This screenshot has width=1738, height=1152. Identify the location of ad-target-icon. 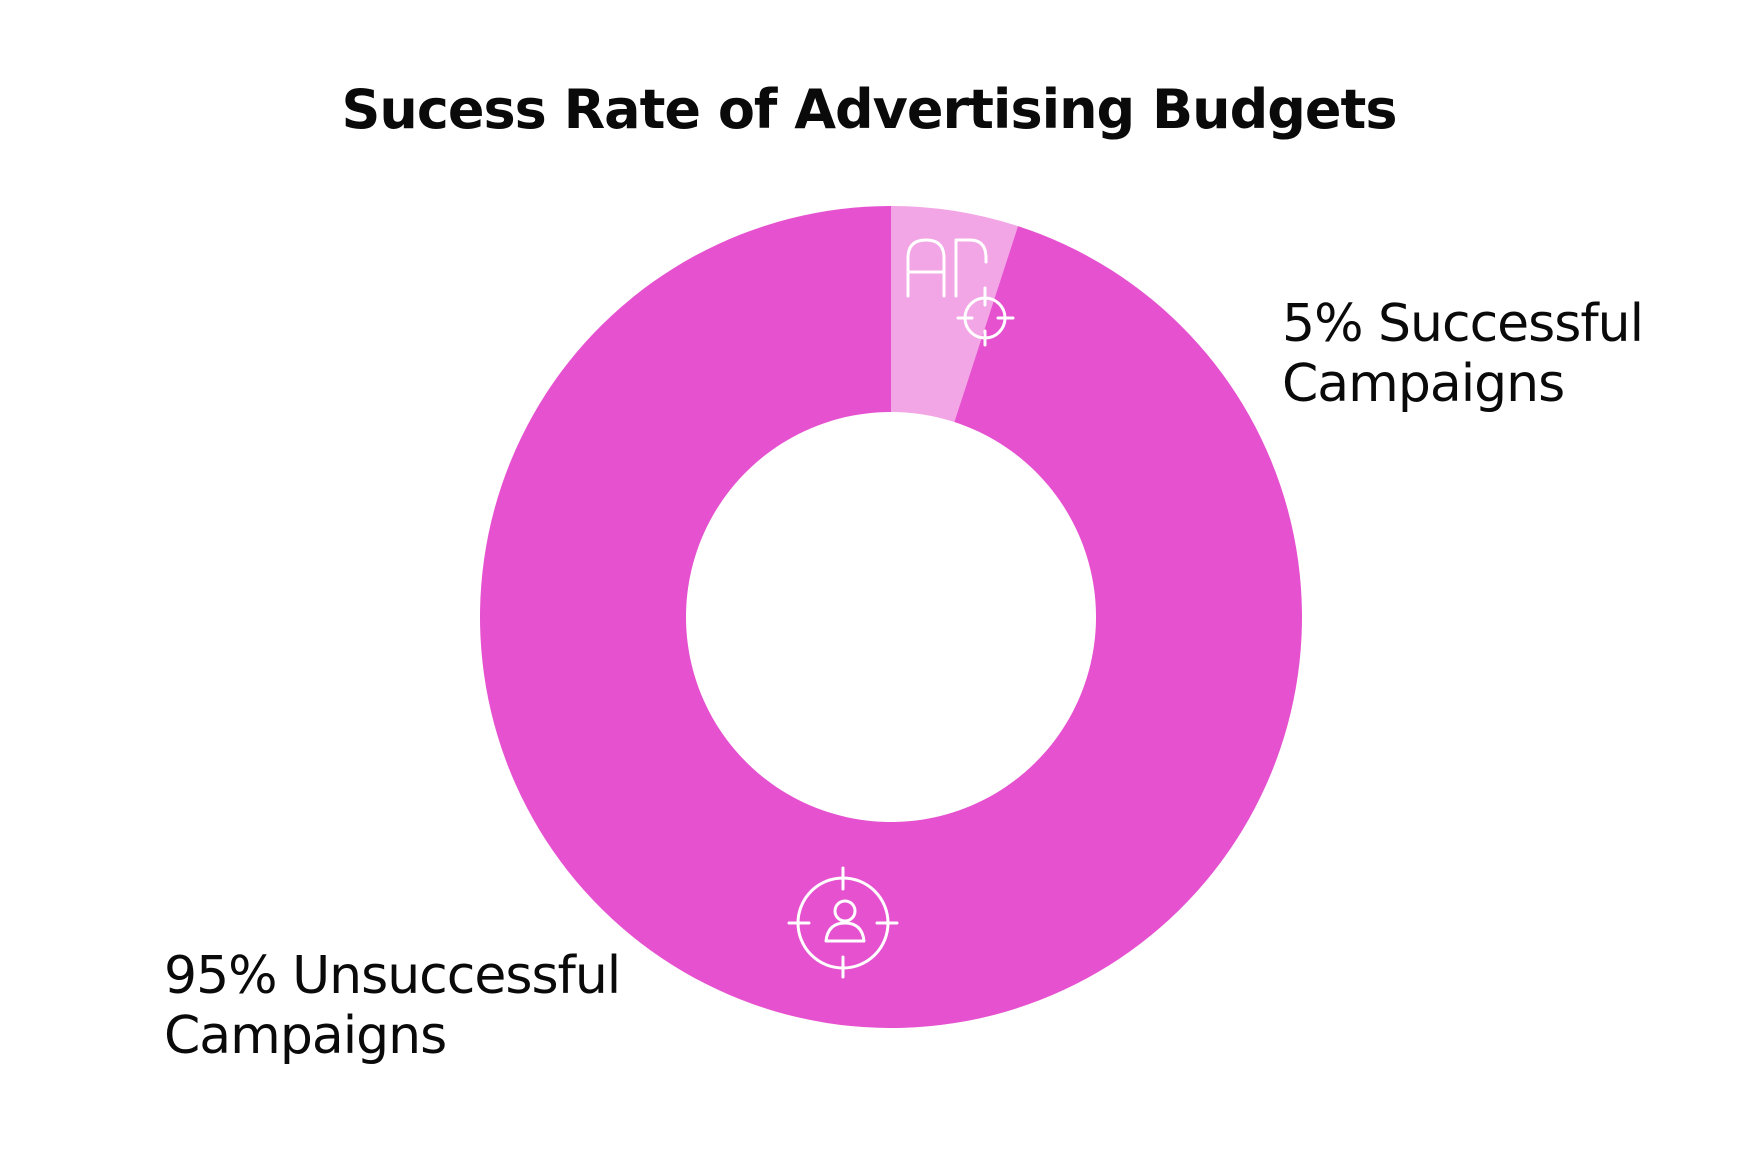
(960, 292).